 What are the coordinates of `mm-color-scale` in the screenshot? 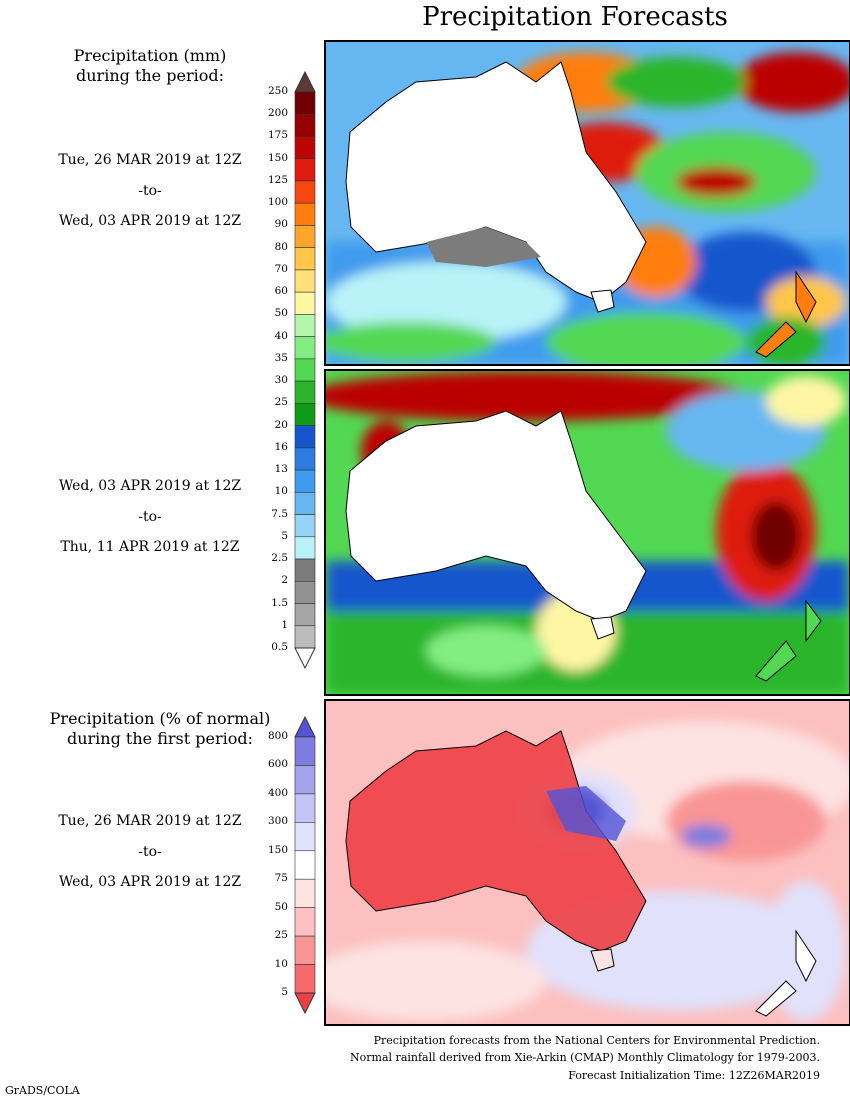 It's located at (305, 370).